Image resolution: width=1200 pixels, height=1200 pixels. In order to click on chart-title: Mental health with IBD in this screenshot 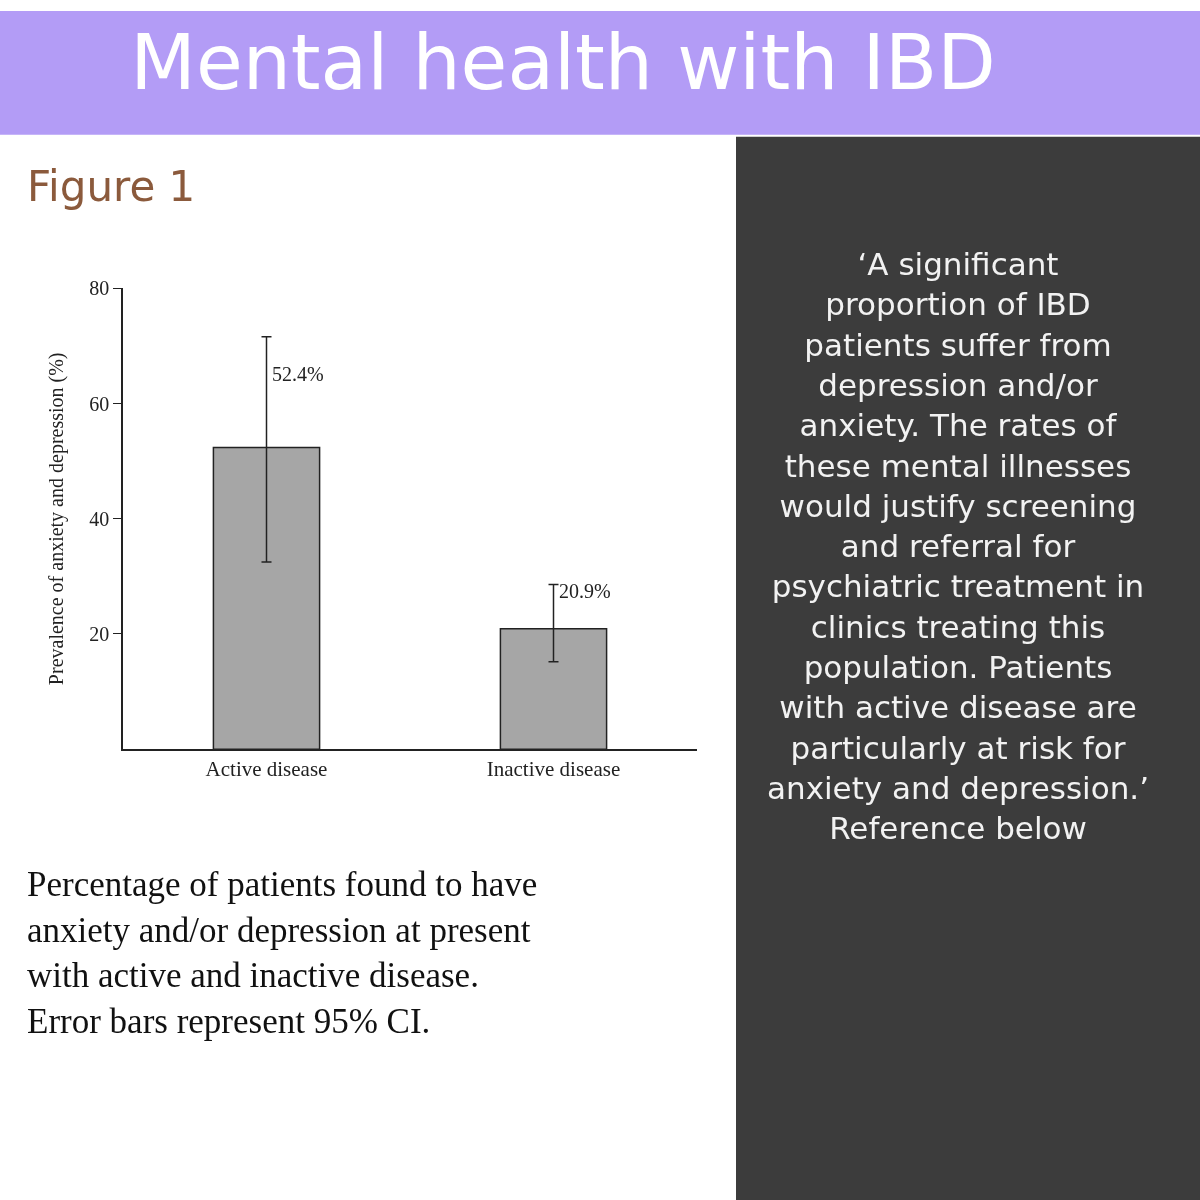, I will do `click(563, 62)`.